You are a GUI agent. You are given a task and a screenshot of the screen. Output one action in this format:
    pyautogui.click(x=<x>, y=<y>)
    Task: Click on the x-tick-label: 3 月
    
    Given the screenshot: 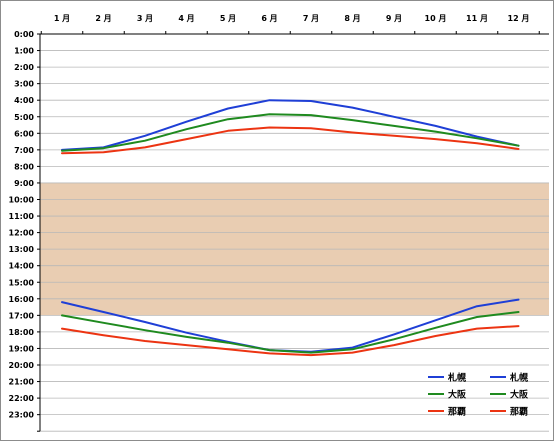 What is the action you would take?
    pyautogui.click(x=145, y=18)
    